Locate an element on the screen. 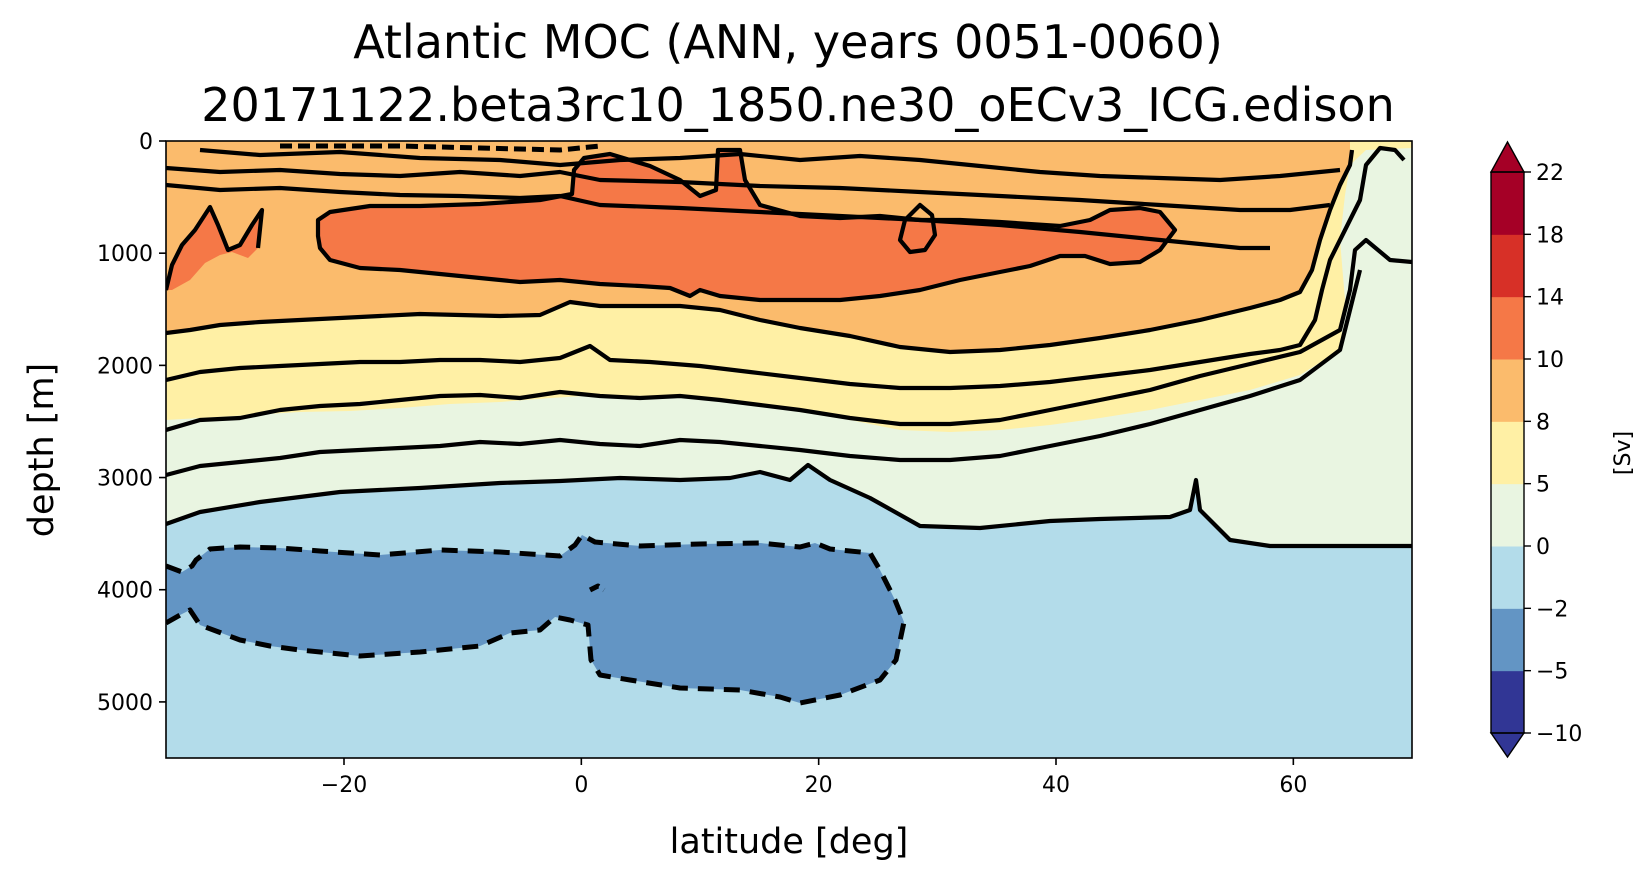  contour-line-neg2-outline is located at coordinates (536, 619).